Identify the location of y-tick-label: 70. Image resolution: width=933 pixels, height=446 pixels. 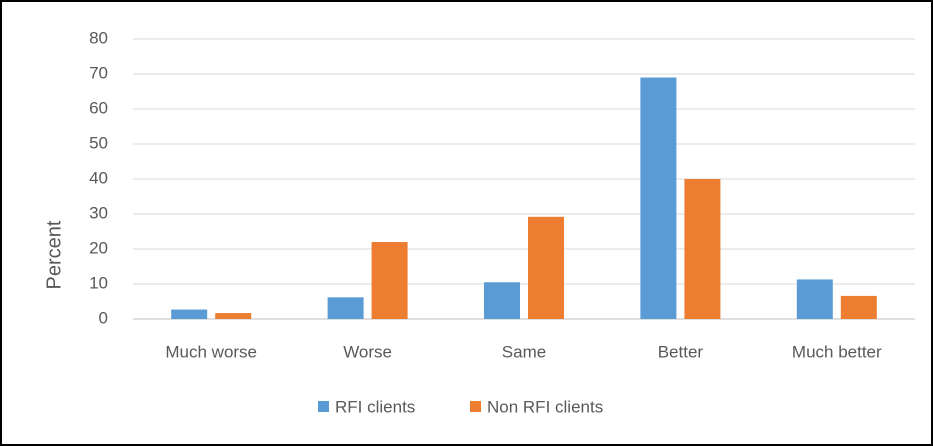
(98, 72).